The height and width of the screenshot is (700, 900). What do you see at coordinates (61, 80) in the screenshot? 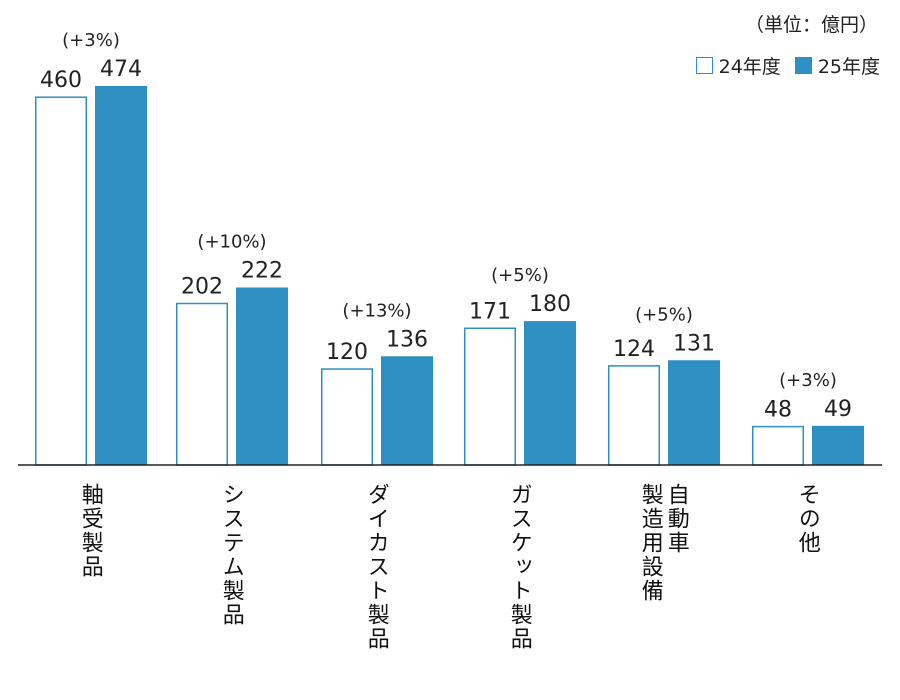
I see `value-label-24-1: 460` at bounding box center [61, 80].